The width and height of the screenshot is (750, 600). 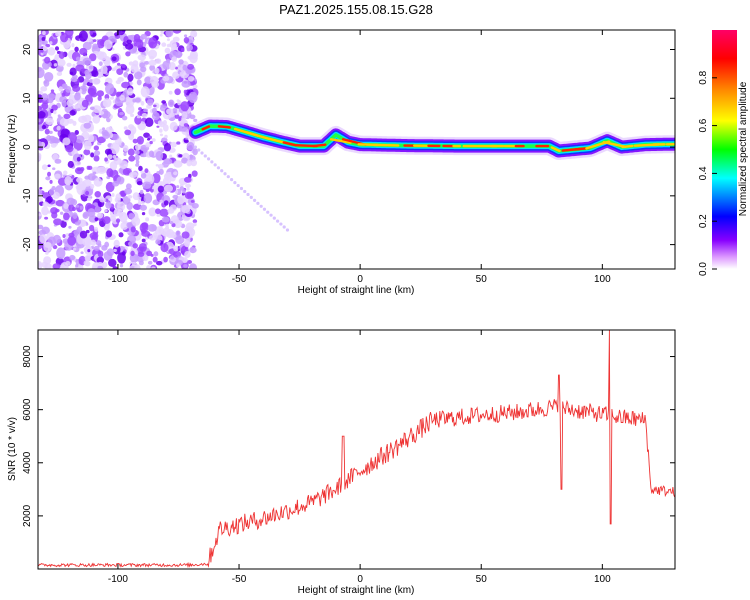 What do you see at coordinates (27, 244) in the screenshot?
I see `y-tick-label: -20` at bounding box center [27, 244].